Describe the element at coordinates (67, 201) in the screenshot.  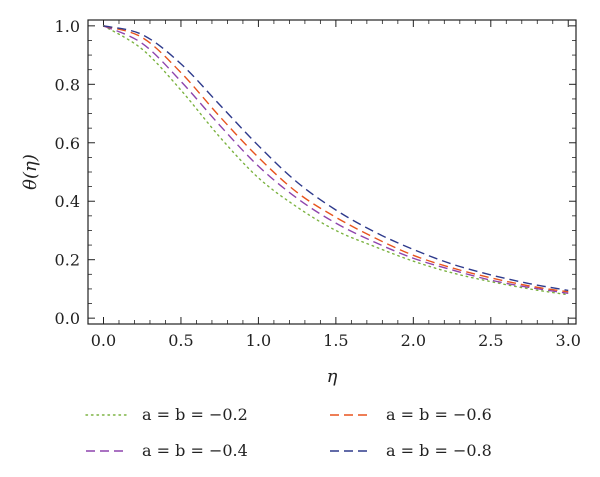
I see `y-tick-label: 0.4` at that location.